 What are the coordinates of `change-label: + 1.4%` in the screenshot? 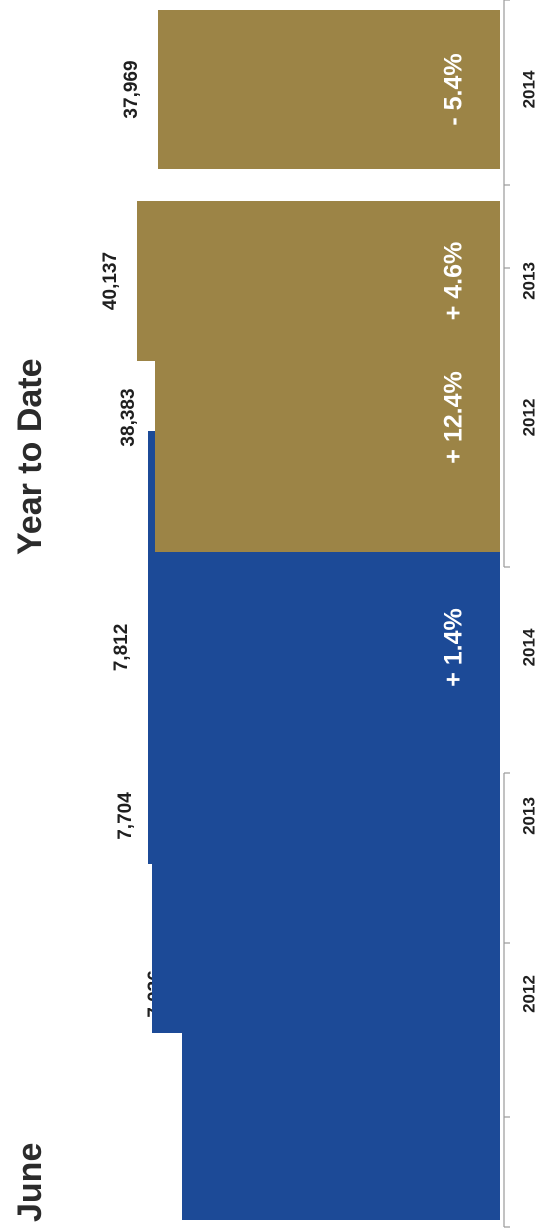 It's located at (454, 647).